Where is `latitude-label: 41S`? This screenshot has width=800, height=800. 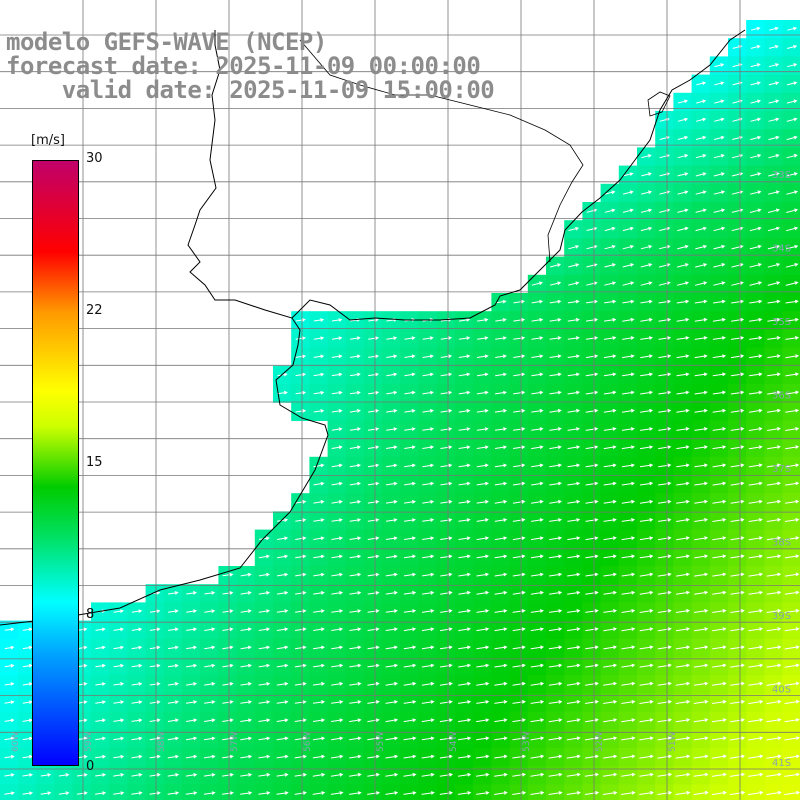 latitude-label: 41S is located at coordinates (781, 763).